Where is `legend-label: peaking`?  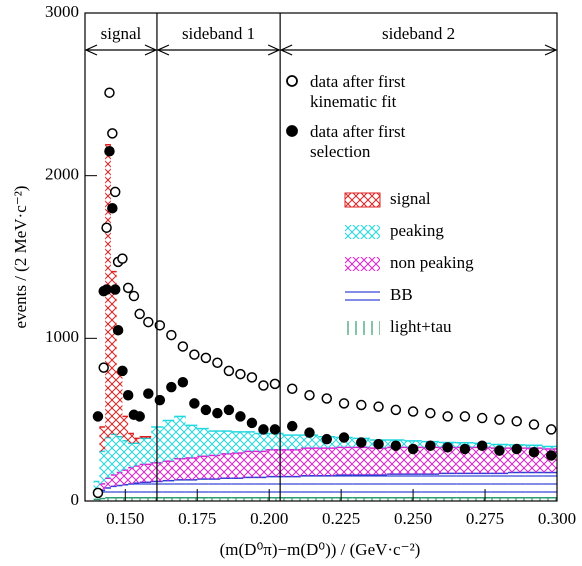
legend-label: peaking is located at coordinates (417, 230).